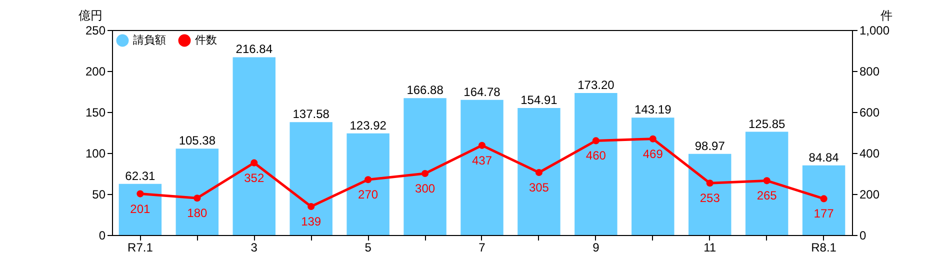  I want to click on data-label: 437, so click(482, 160).